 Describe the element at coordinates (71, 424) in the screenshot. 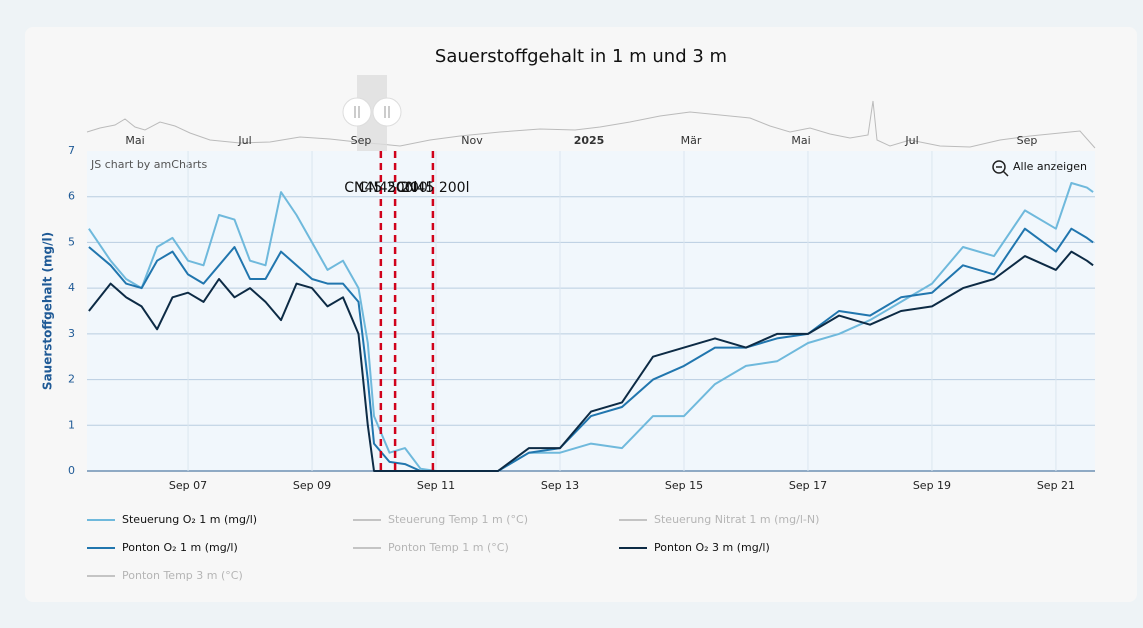

I see `y-tick-label: 1` at that location.